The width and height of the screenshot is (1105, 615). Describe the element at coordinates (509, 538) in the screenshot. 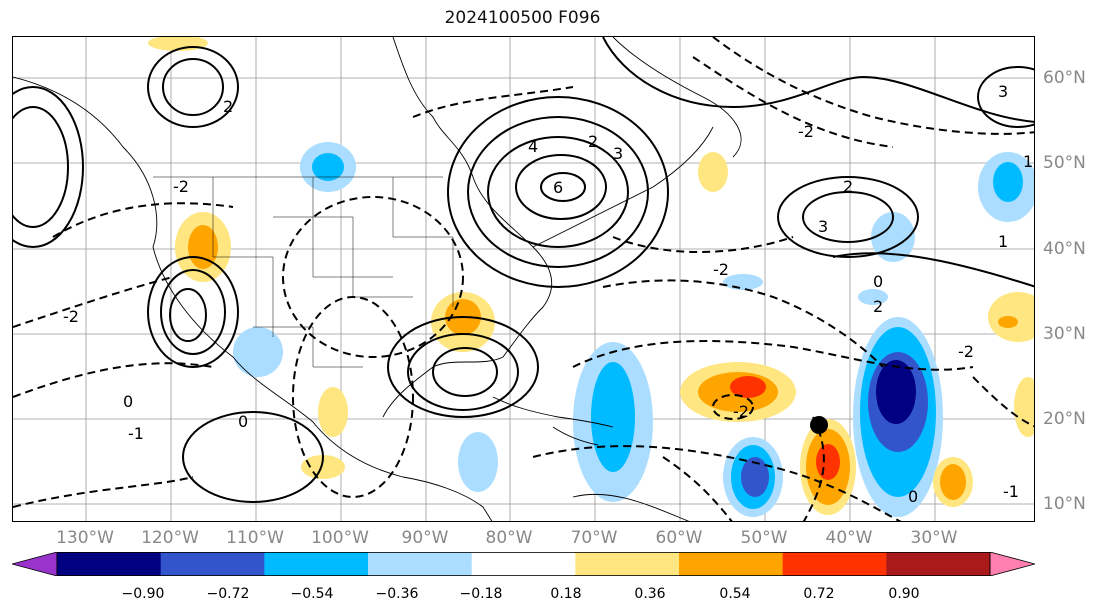

I see `lon-label: 80°W` at that location.